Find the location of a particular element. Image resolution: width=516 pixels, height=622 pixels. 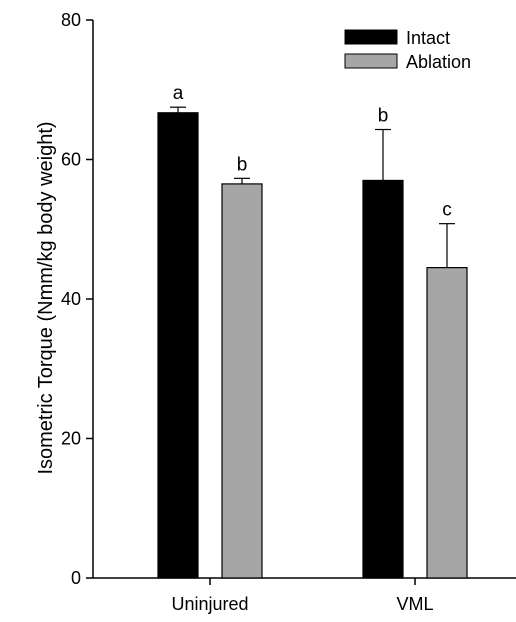

legend-label-ablation: Ablation is located at coordinates (438, 62).